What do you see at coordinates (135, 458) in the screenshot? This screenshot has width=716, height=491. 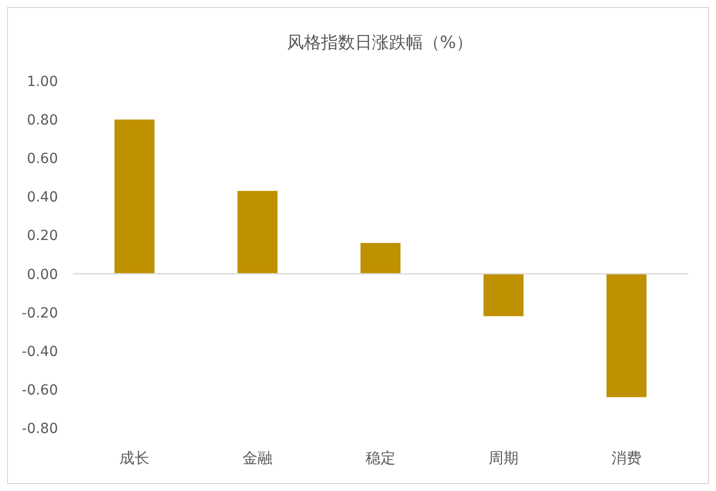 I see `x-tick-label: 成长` at bounding box center [135, 458].